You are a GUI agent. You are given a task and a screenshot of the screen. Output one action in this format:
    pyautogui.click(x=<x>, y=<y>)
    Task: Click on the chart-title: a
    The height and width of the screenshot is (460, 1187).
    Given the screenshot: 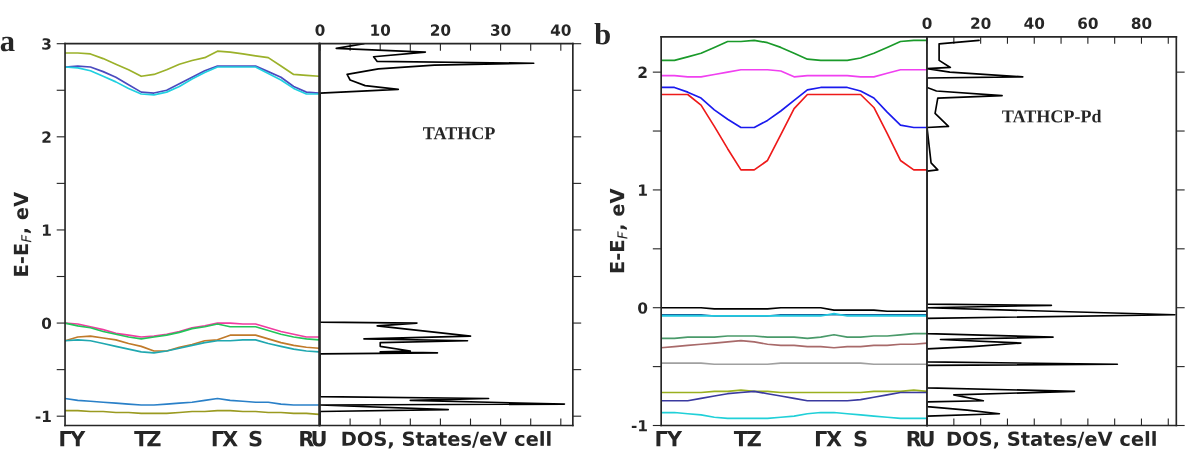 What is the action you would take?
    pyautogui.click(x=7, y=44)
    